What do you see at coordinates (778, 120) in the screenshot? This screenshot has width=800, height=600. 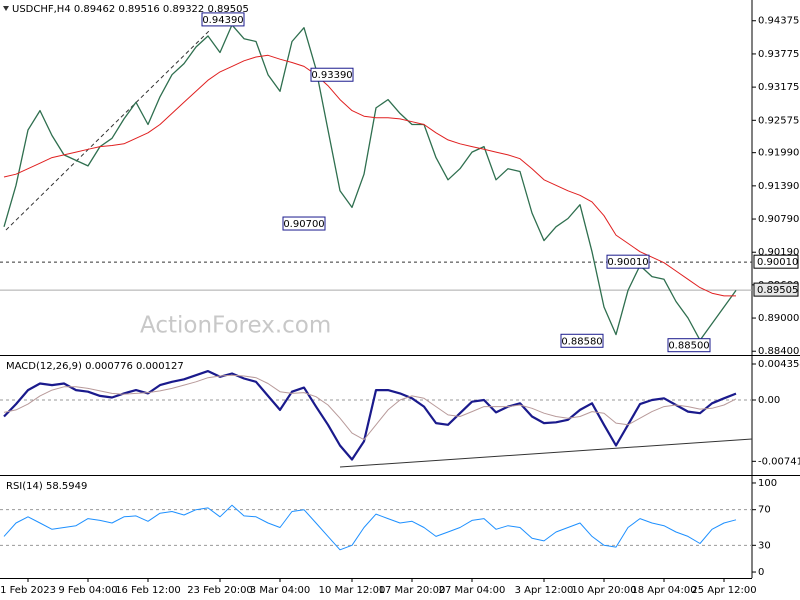 I see `y-tick-label: 0.92575` at bounding box center [778, 120].